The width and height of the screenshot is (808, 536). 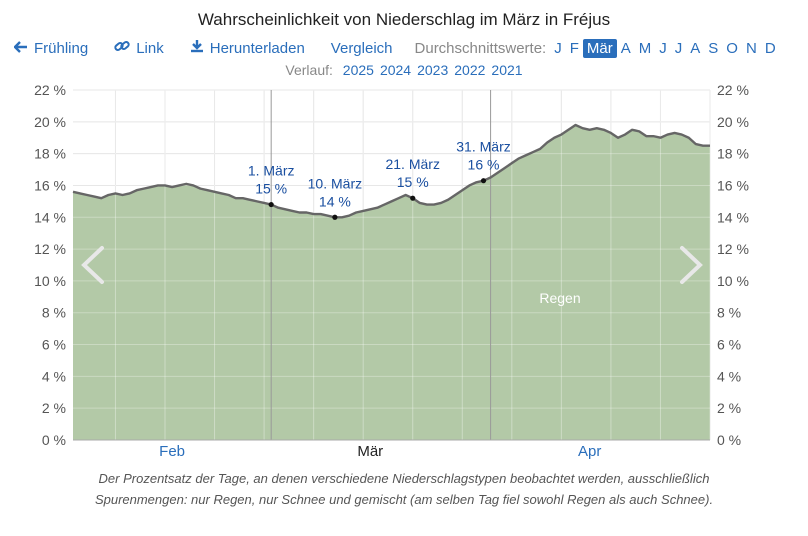 What do you see at coordinates (257, 48) in the screenshot?
I see `download-label: Herunterladen` at bounding box center [257, 48].